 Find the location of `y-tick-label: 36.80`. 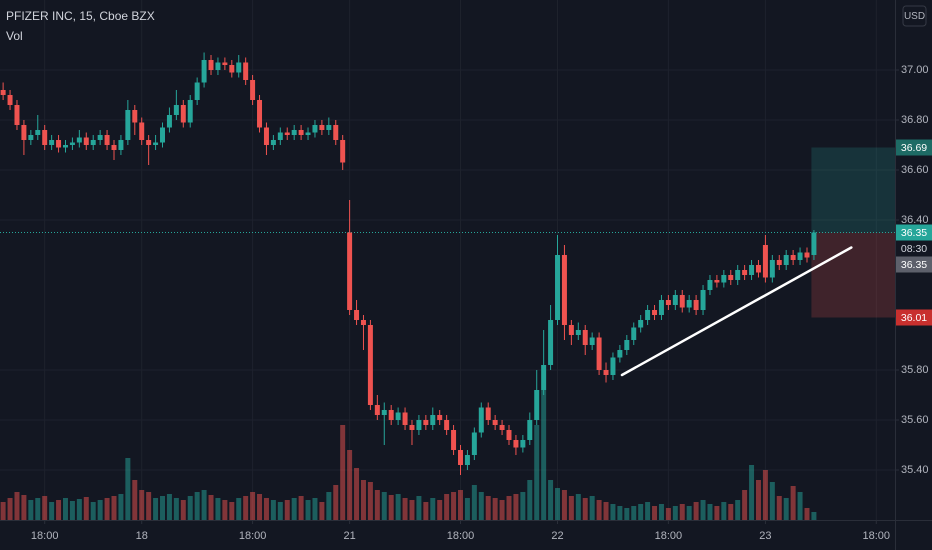

y-tick-label: 36.80 is located at coordinates (915, 120).